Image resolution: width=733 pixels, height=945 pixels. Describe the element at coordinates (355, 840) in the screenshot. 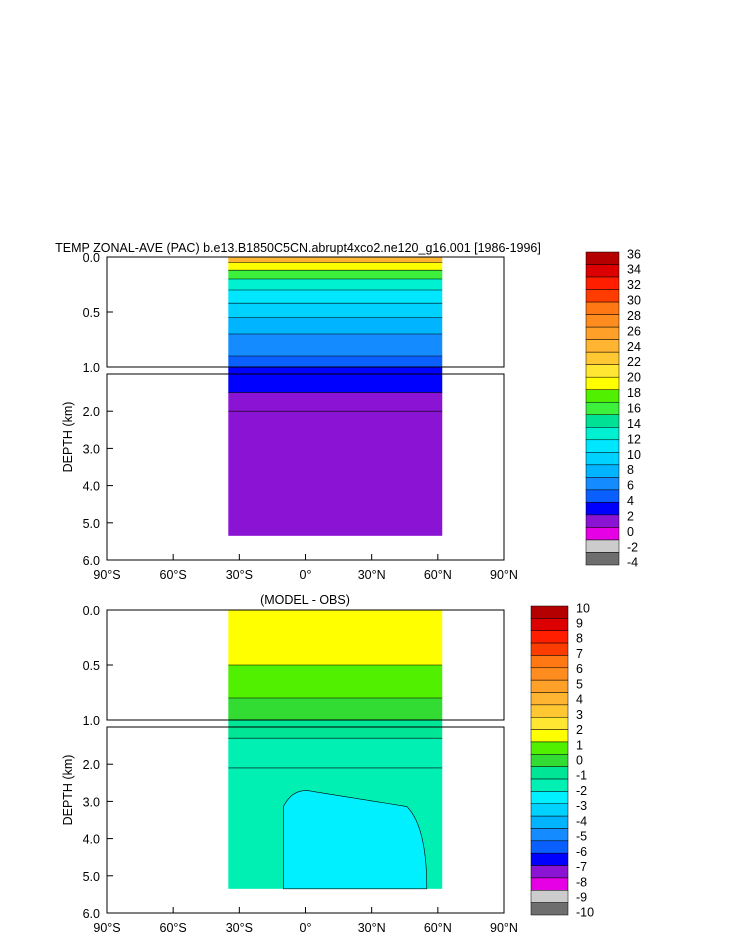

I see `anomaly-region` at that location.